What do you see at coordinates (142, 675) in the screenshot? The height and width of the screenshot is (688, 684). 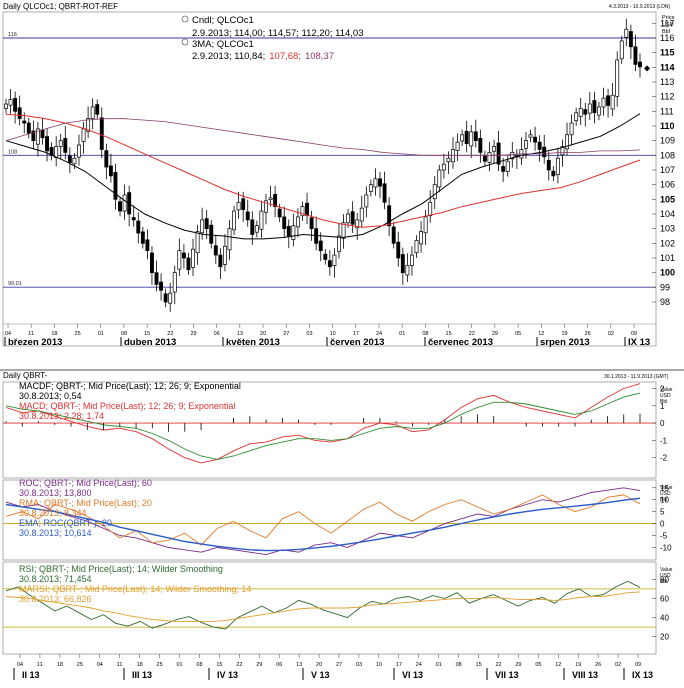 I see `bottom-month-label: III 13` at bounding box center [142, 675].